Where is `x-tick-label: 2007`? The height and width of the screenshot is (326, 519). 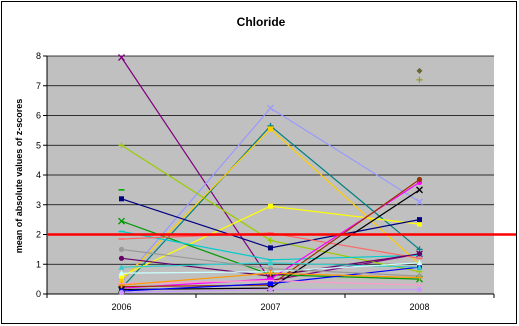 x-tick-label: 2007 is located at coordinates (270, 307).